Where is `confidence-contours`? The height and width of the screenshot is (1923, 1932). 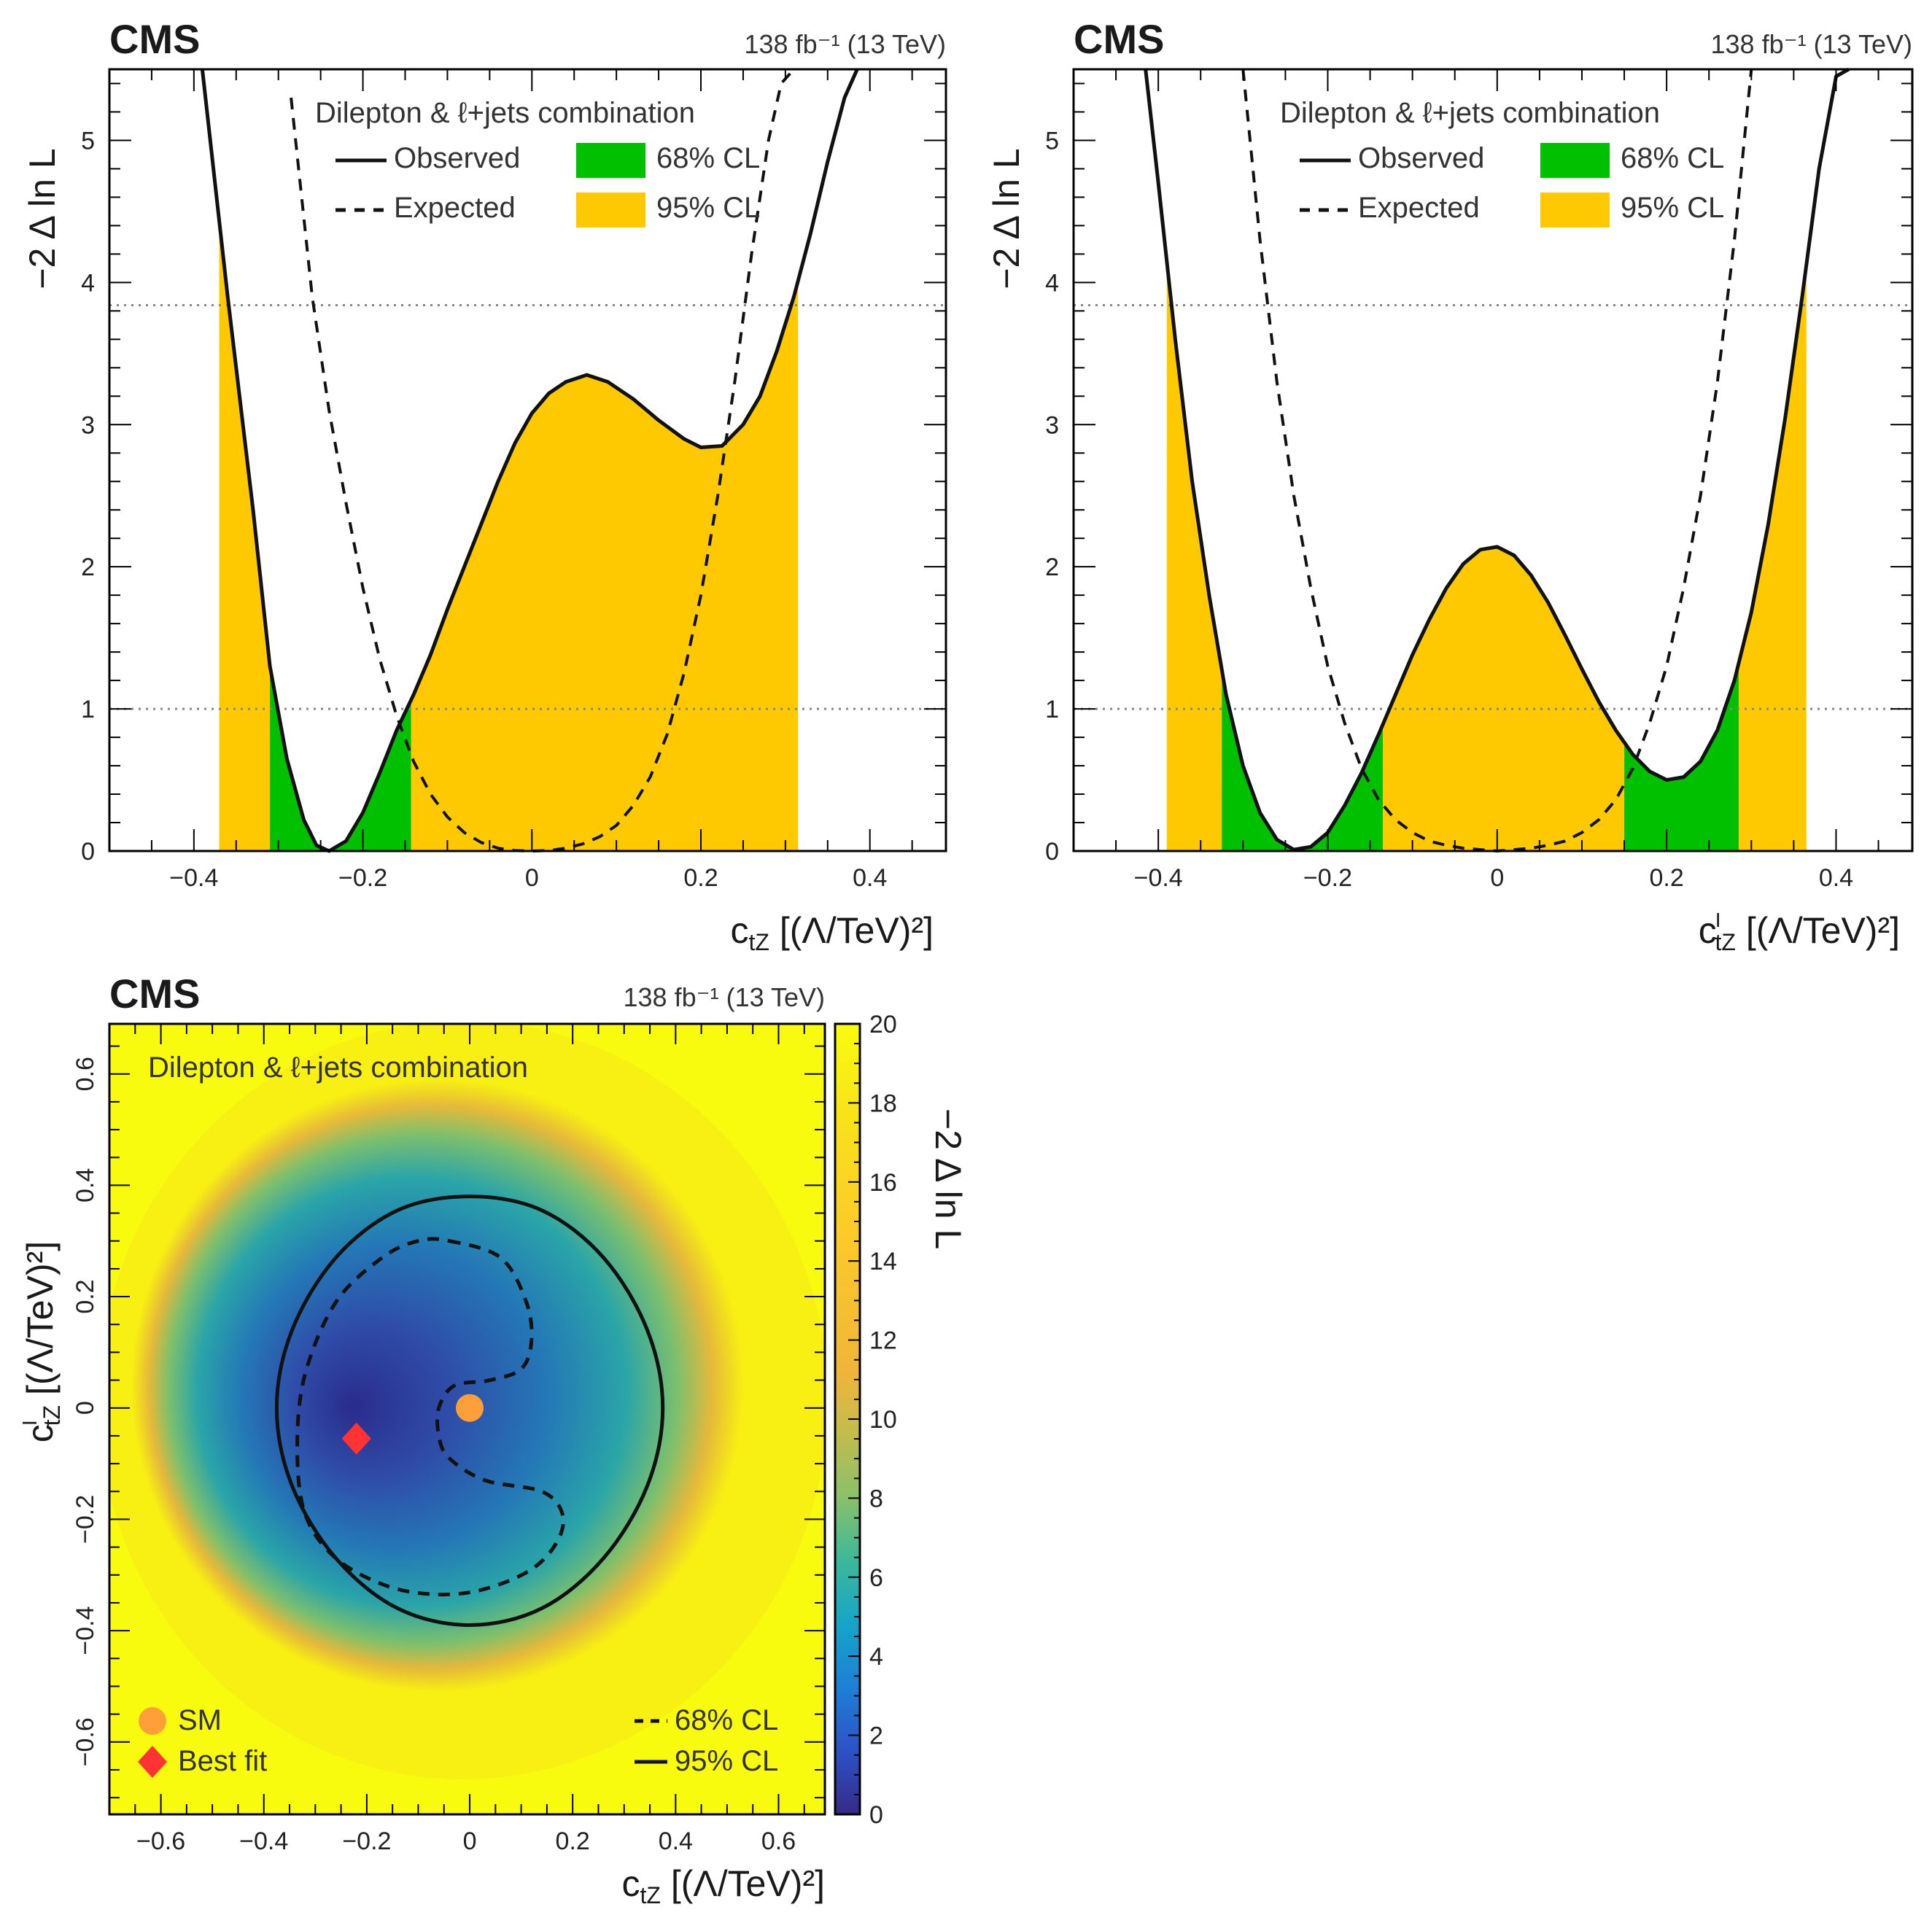 confidence-contours is located at coordinates (470, 1411).